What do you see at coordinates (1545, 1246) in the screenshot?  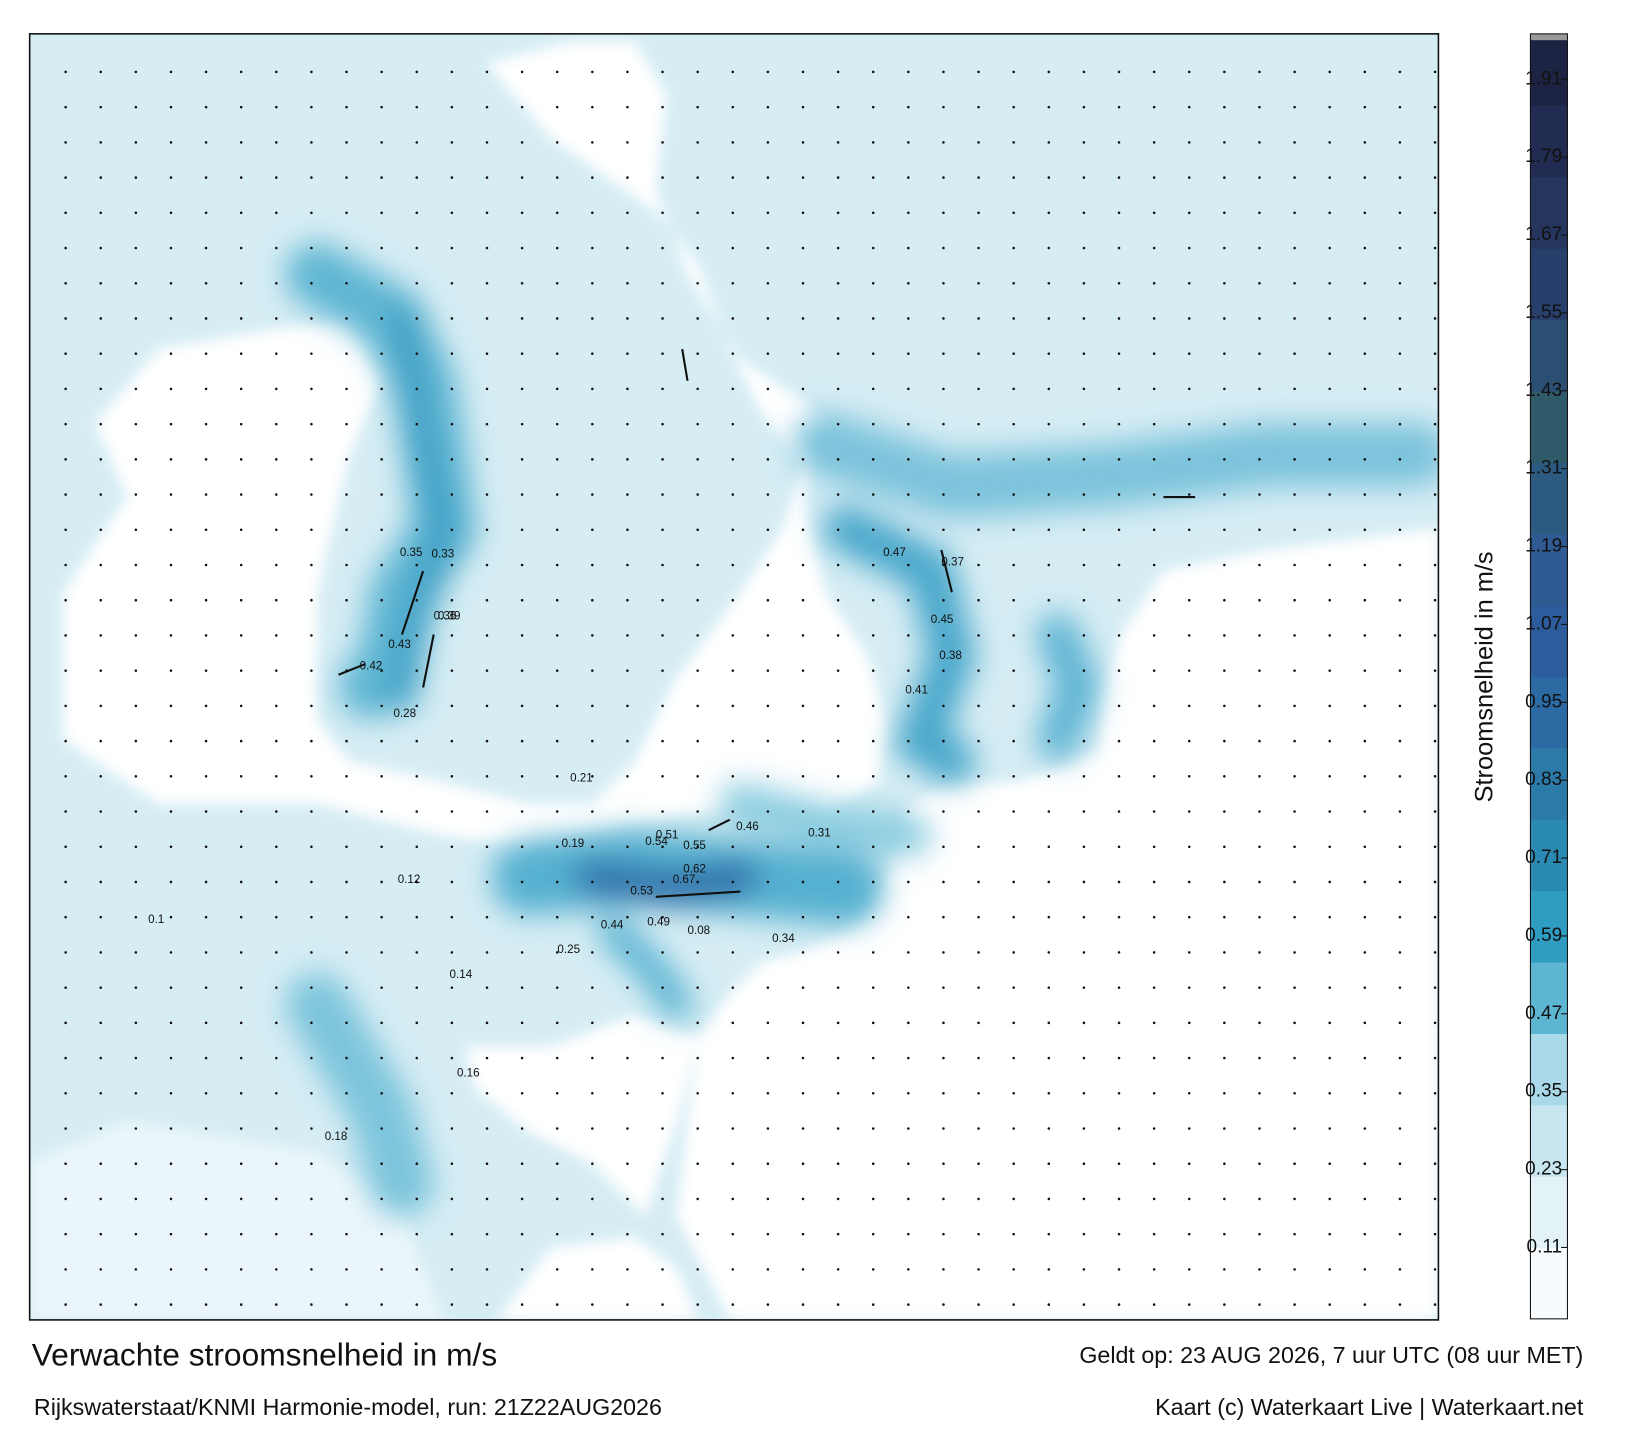 I see `colorbar-tick-label: 0.11` at bounding box center [1545, 1246].